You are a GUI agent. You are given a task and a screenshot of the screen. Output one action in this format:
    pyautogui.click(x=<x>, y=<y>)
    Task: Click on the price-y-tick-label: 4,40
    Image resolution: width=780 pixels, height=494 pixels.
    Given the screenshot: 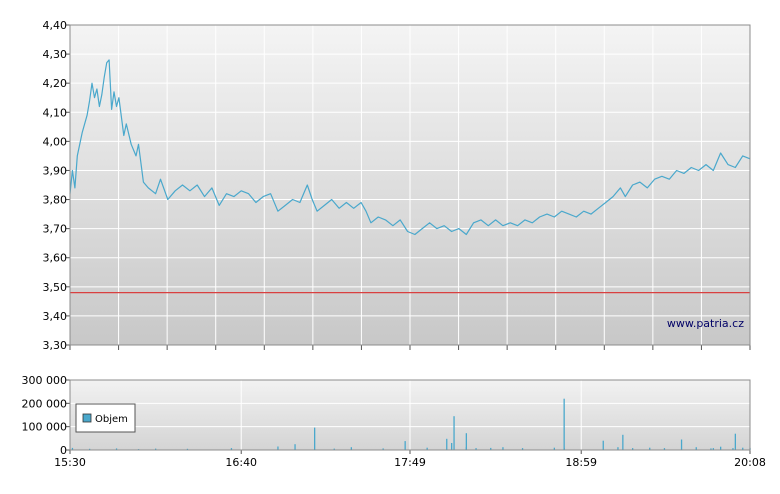 What is the action you would take?
    pyautogui.click(x=55, y=25)
    